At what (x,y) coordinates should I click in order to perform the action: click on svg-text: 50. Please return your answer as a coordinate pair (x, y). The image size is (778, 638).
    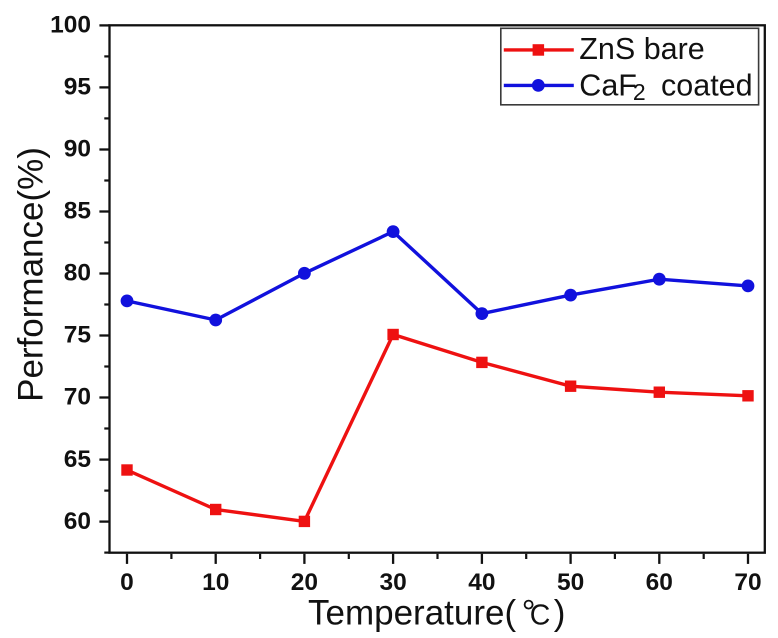
    Looking at the image, I should click on (570, 582).